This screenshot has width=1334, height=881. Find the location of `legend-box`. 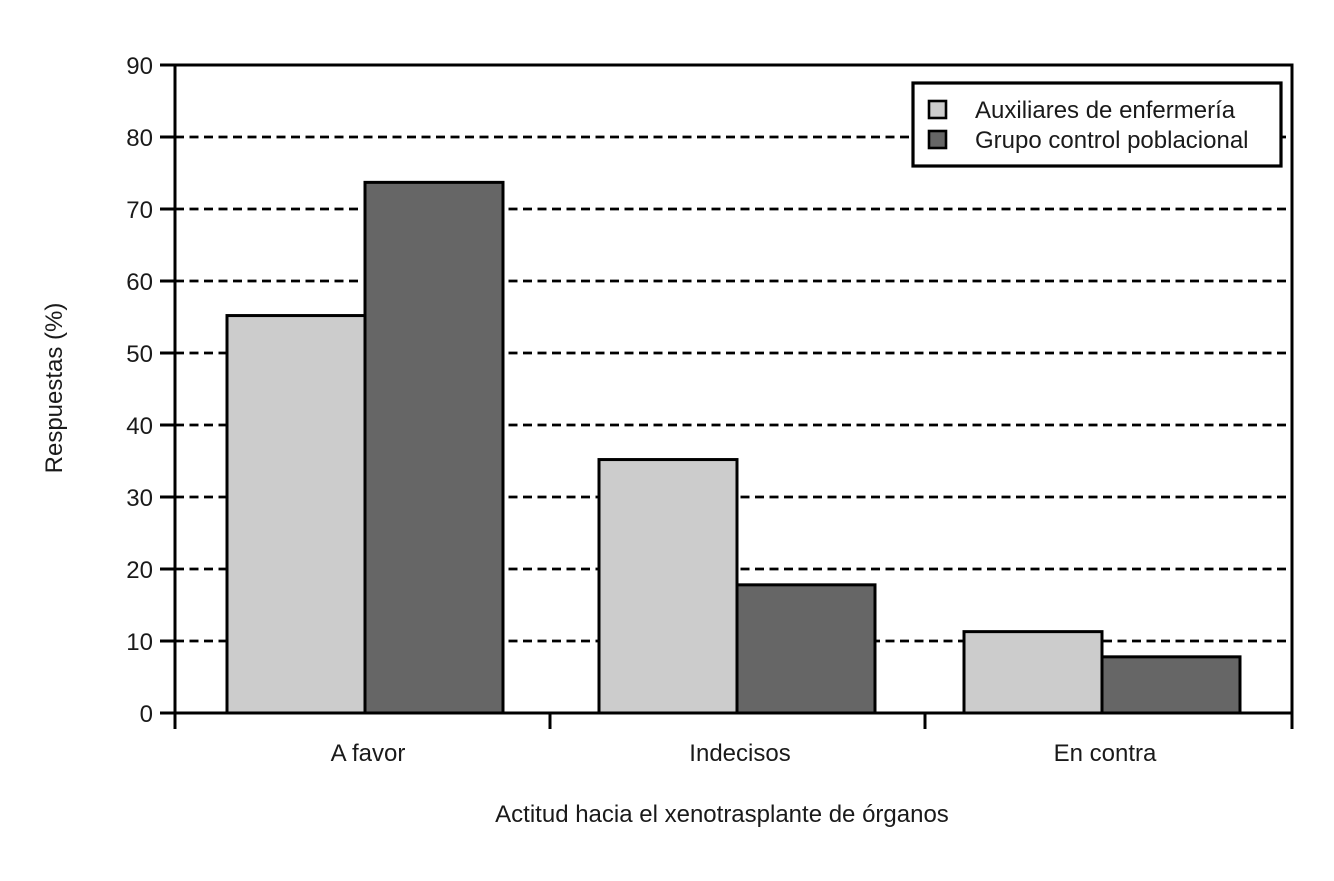

legend-box is located at coordinates (1097, 124).